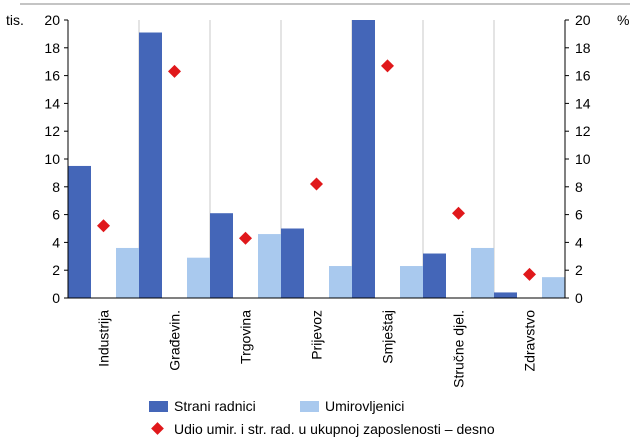  Describe the element at coordinates (56, 242) in the screenshot. I see `left-tick-label: 4` at that location.